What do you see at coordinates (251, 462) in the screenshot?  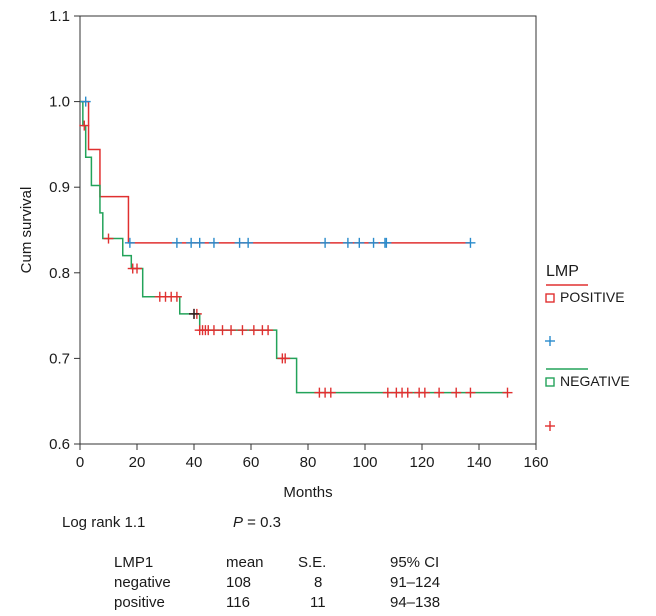 I see `x-tick-label: 60` at bounding box center [251, 462].